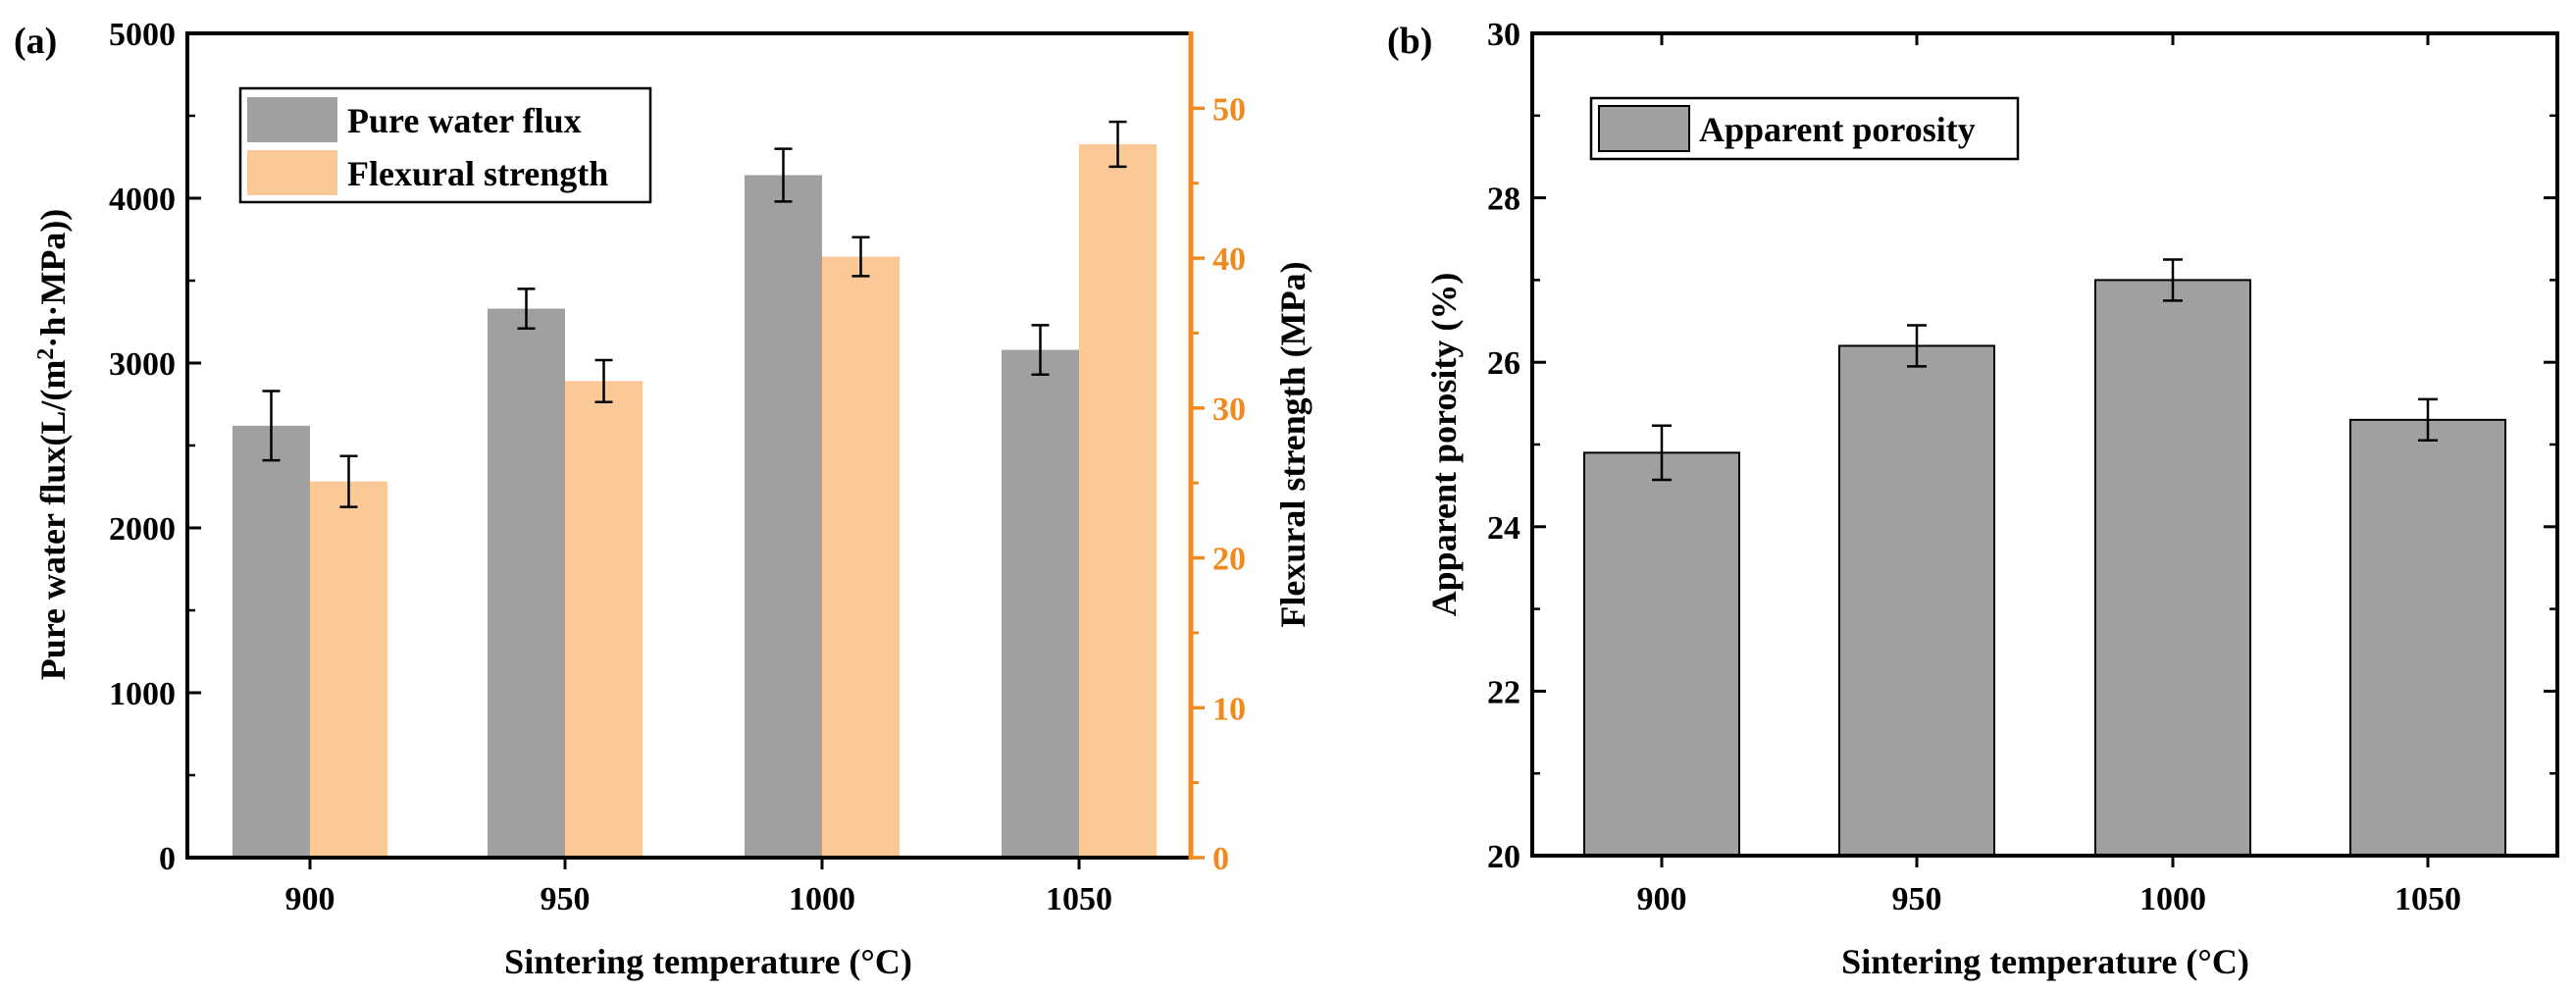 This screenshot has height=994, width=2576. I want to click on left-tick-label-4000: 4000, so click(142, 200).